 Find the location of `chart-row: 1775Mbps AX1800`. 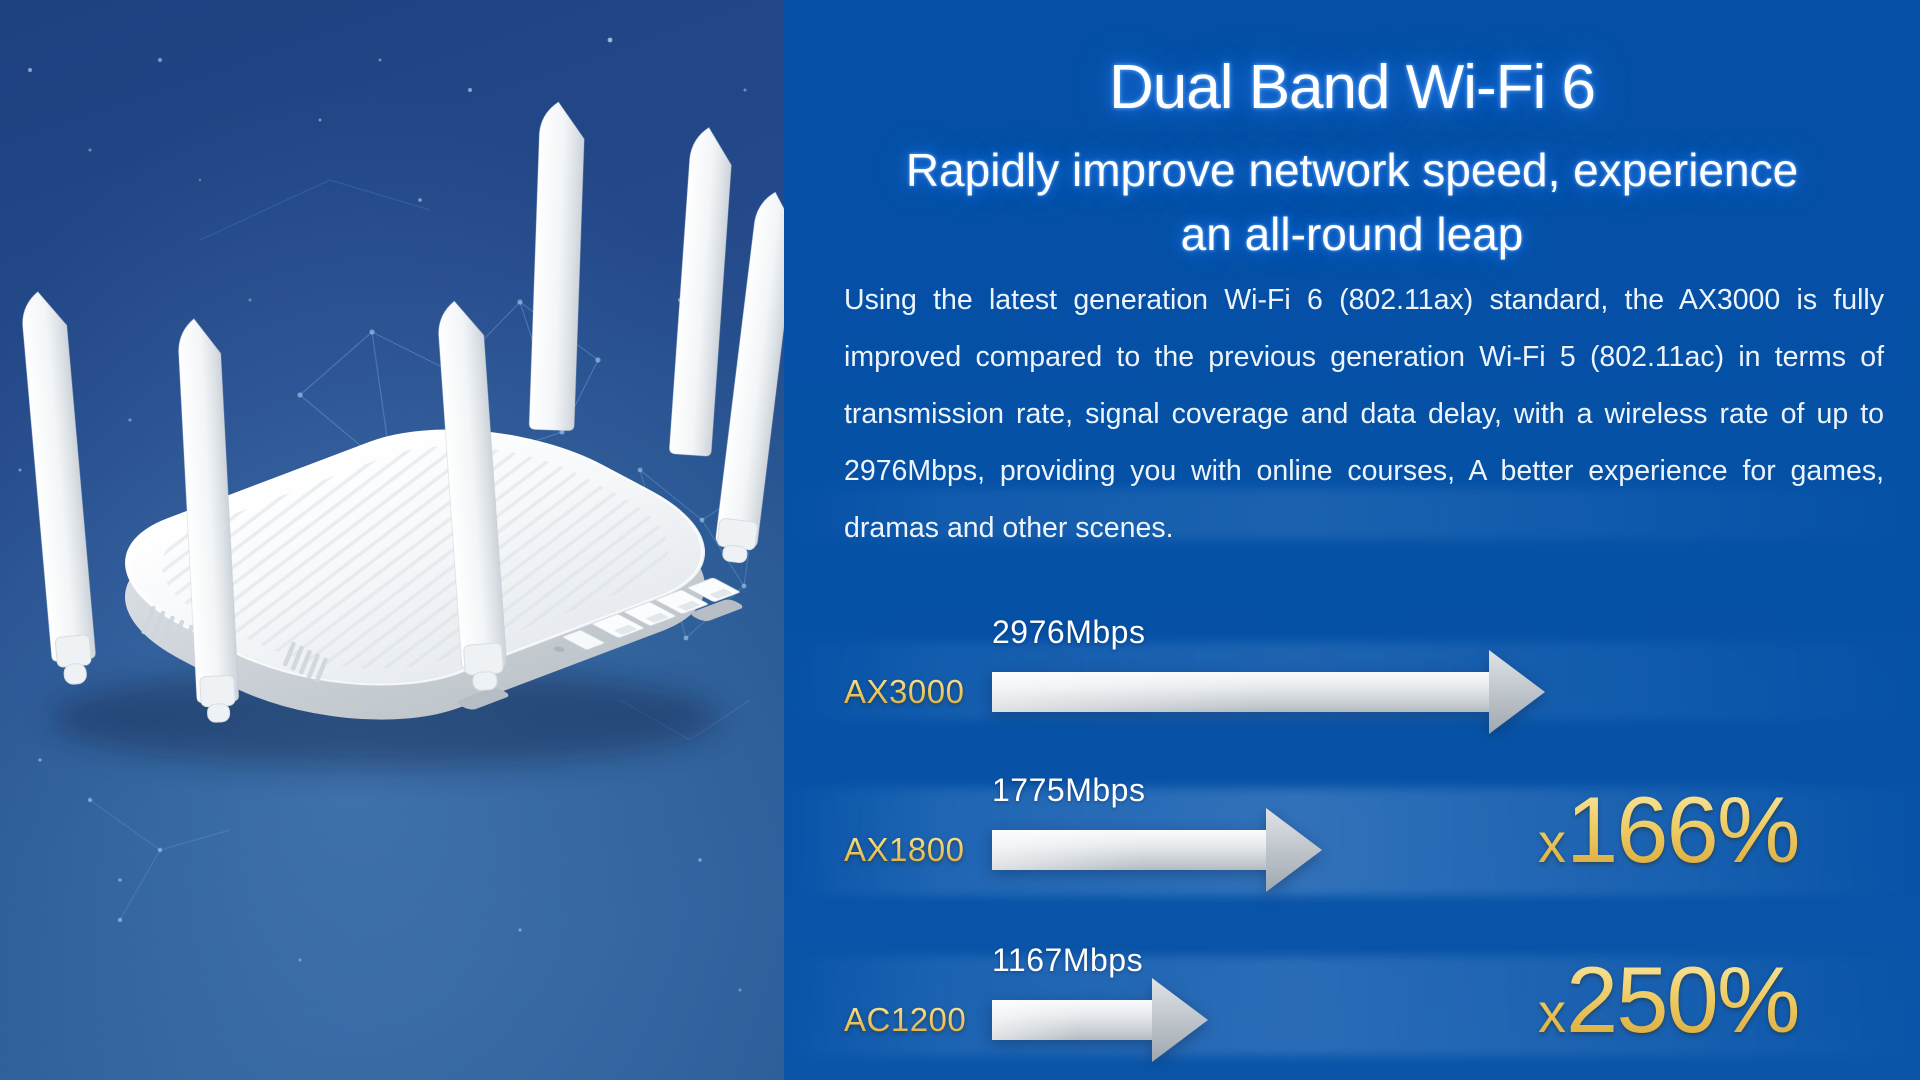

chart-row: 1775Mbps AX1800 is located at coordinates (1083, 832).